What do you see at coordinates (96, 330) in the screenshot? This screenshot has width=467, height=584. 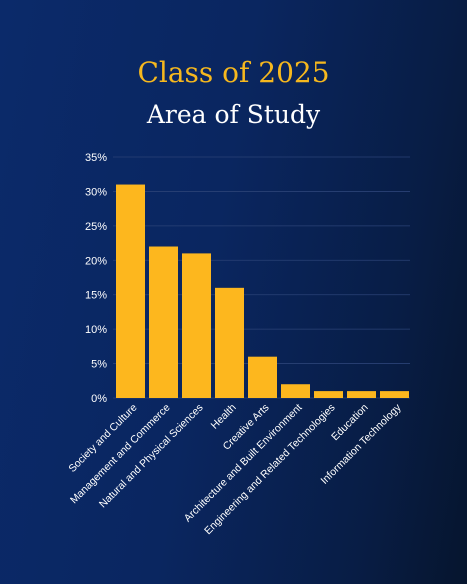 I see `y-tick-label: 10%` at bounding box center [96, 330].